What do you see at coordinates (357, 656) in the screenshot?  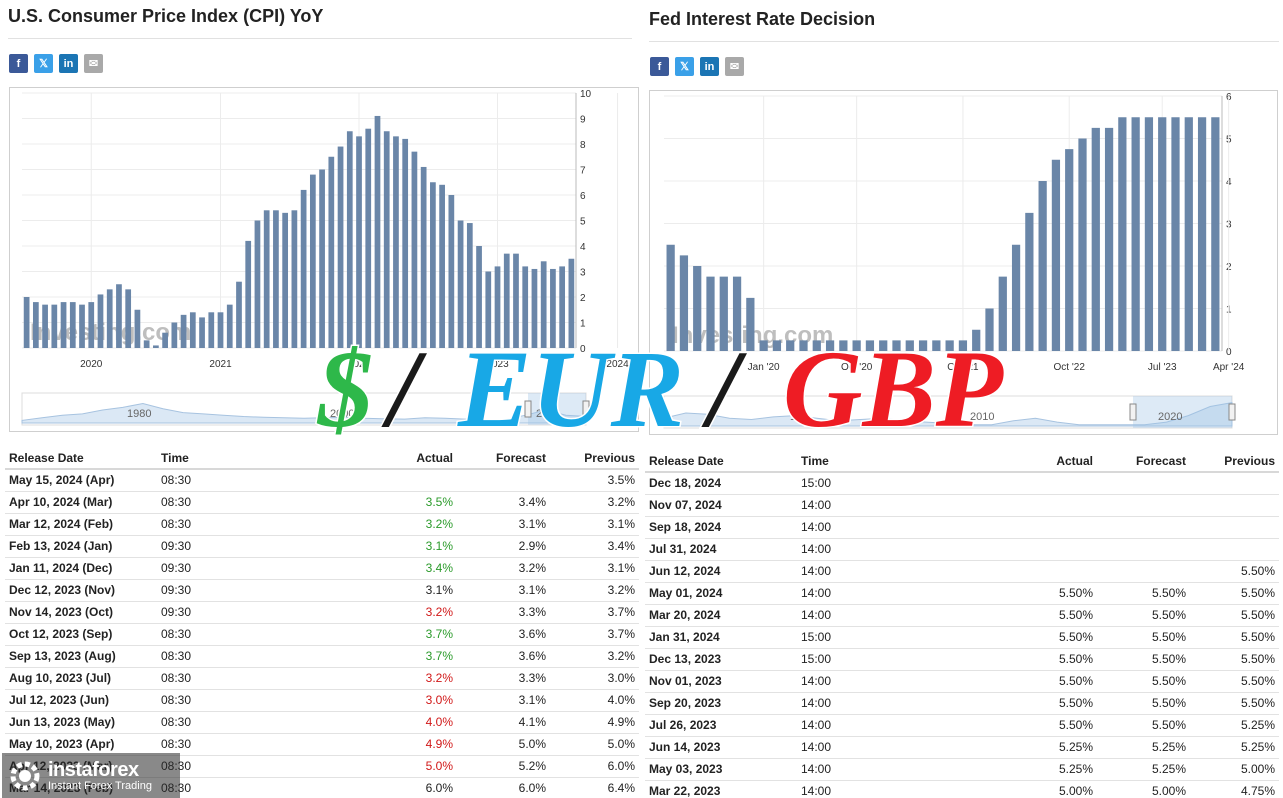 I see `actual-cell: 3.7%` at bounding box center [357, 656].